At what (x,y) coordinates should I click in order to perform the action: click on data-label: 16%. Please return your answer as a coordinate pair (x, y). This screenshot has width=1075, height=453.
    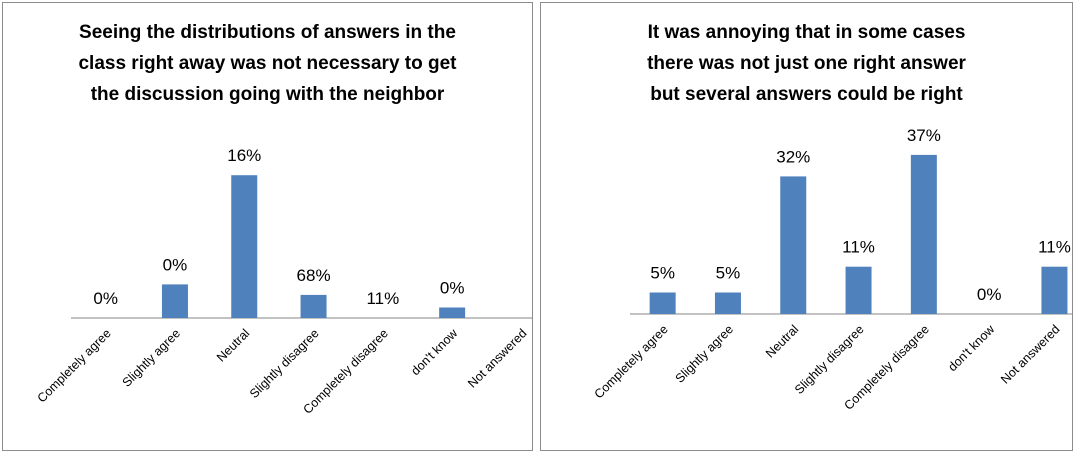
    Looking at the image, I should click on (244, 155).